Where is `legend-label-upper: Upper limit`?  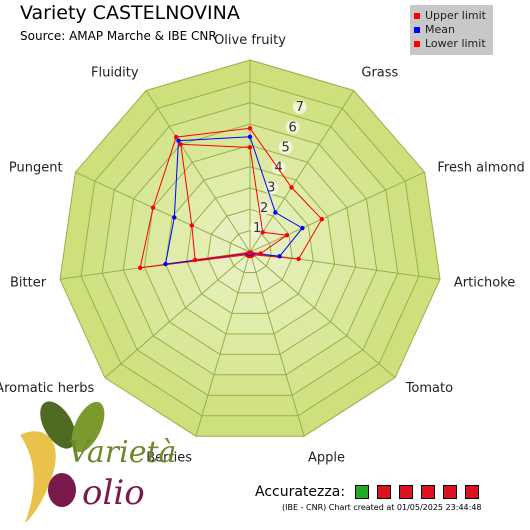
legend-label-upper: Upper limit is located at coordinates (455, 15).